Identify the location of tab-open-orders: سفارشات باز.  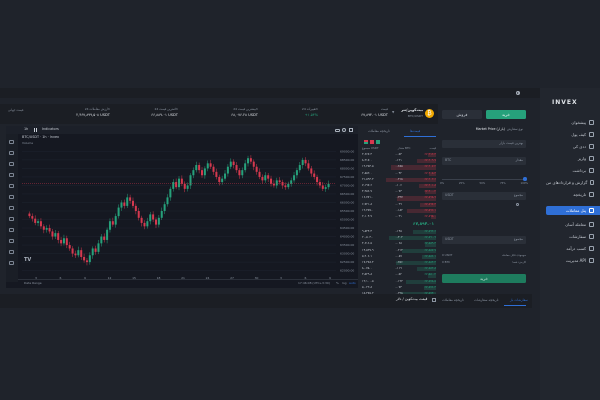
(519, 300).